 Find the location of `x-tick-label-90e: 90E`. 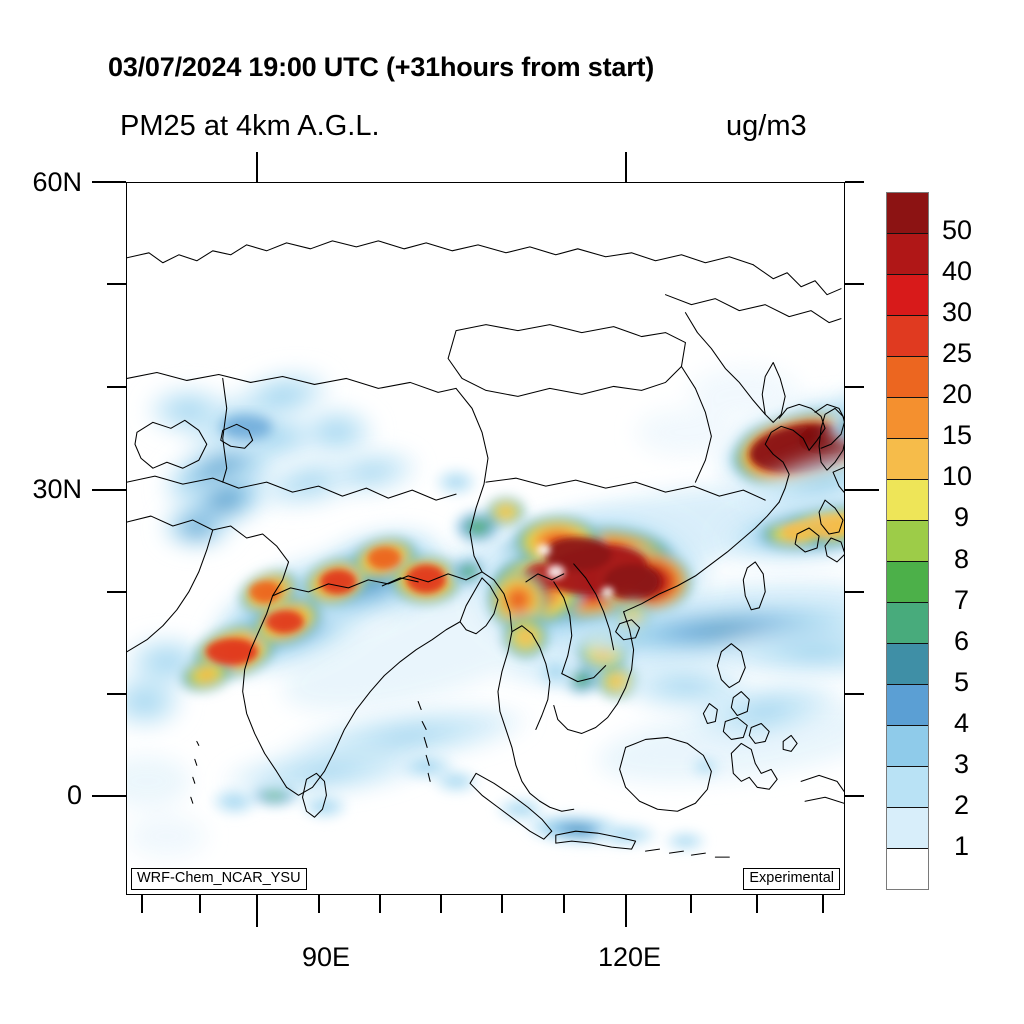

x-tick-label-90e: 90E is located at coordinates (326, 957).